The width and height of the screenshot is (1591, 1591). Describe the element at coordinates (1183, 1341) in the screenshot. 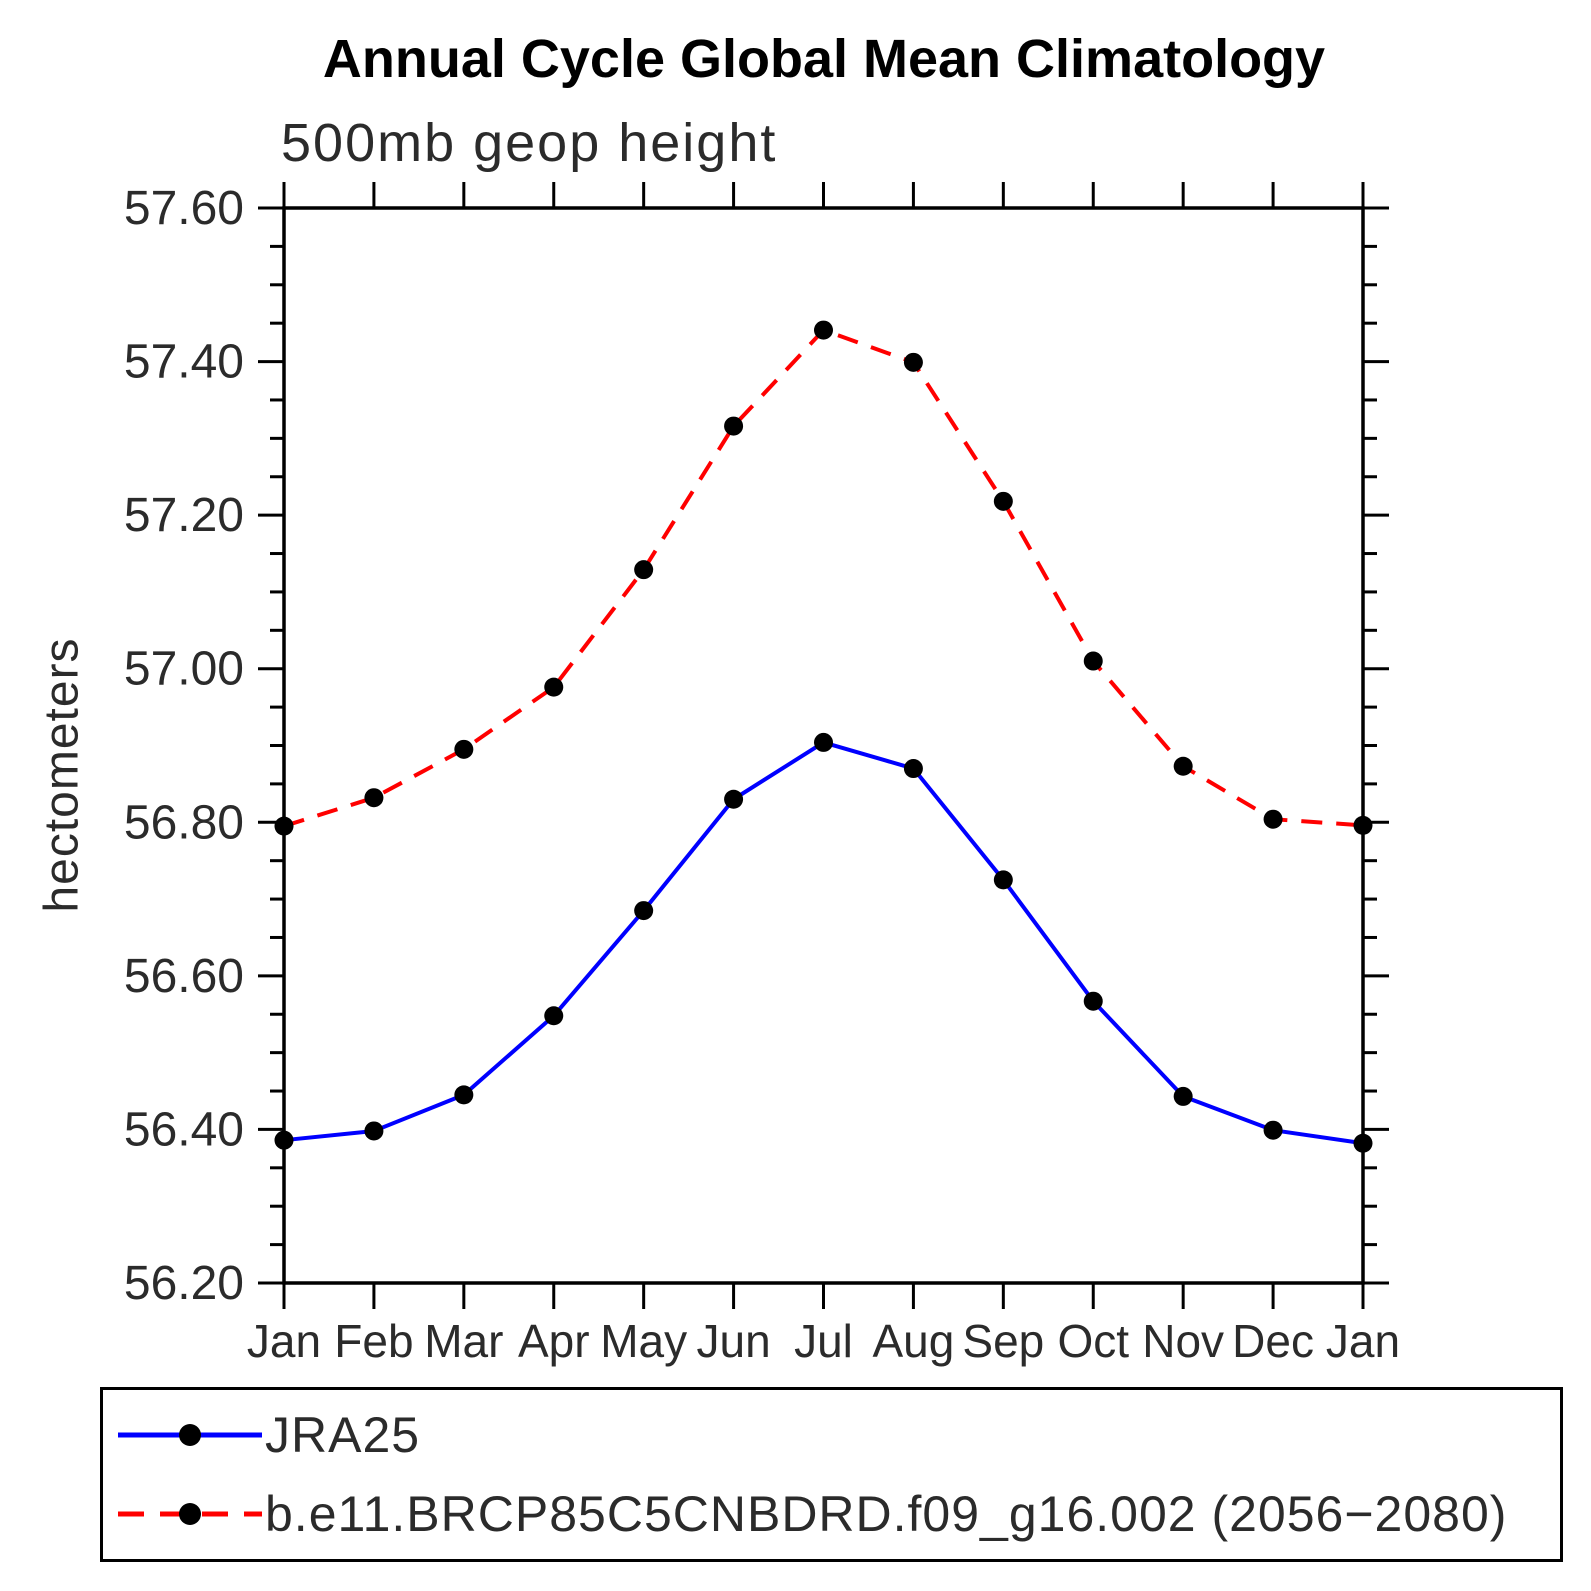

I see `x-tick-label: Nov` at that location.